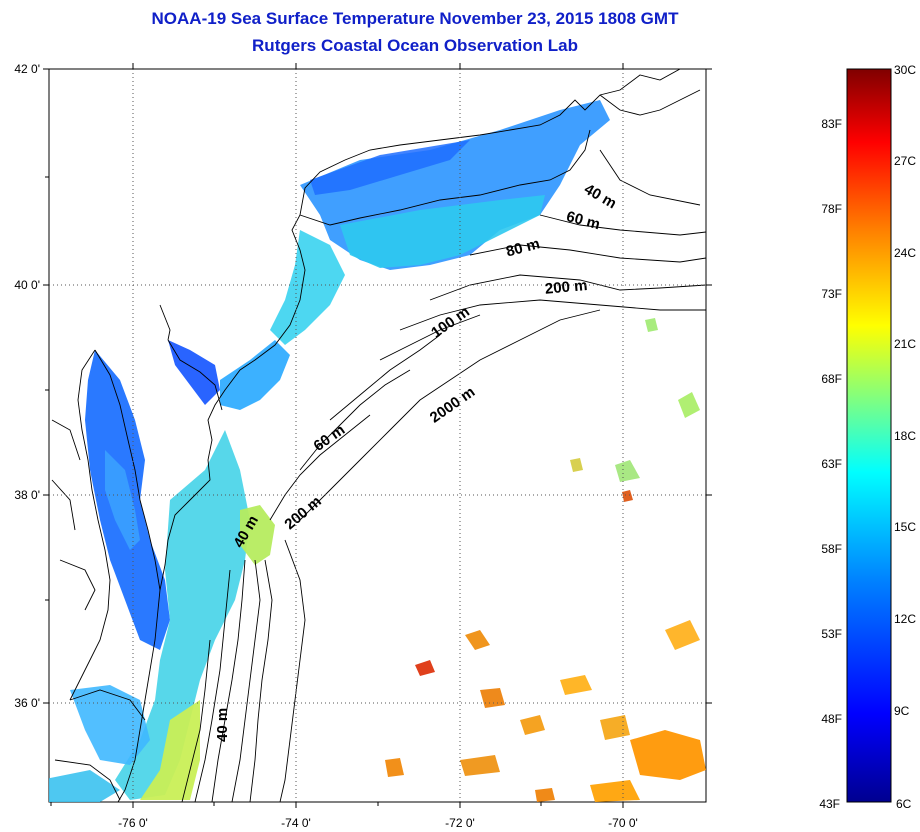 This screenshot has width=920, height=832. Describe the element at coordinates (296, 823) in the screenshot. I see `lon-label-74: -74 0'` at that location.